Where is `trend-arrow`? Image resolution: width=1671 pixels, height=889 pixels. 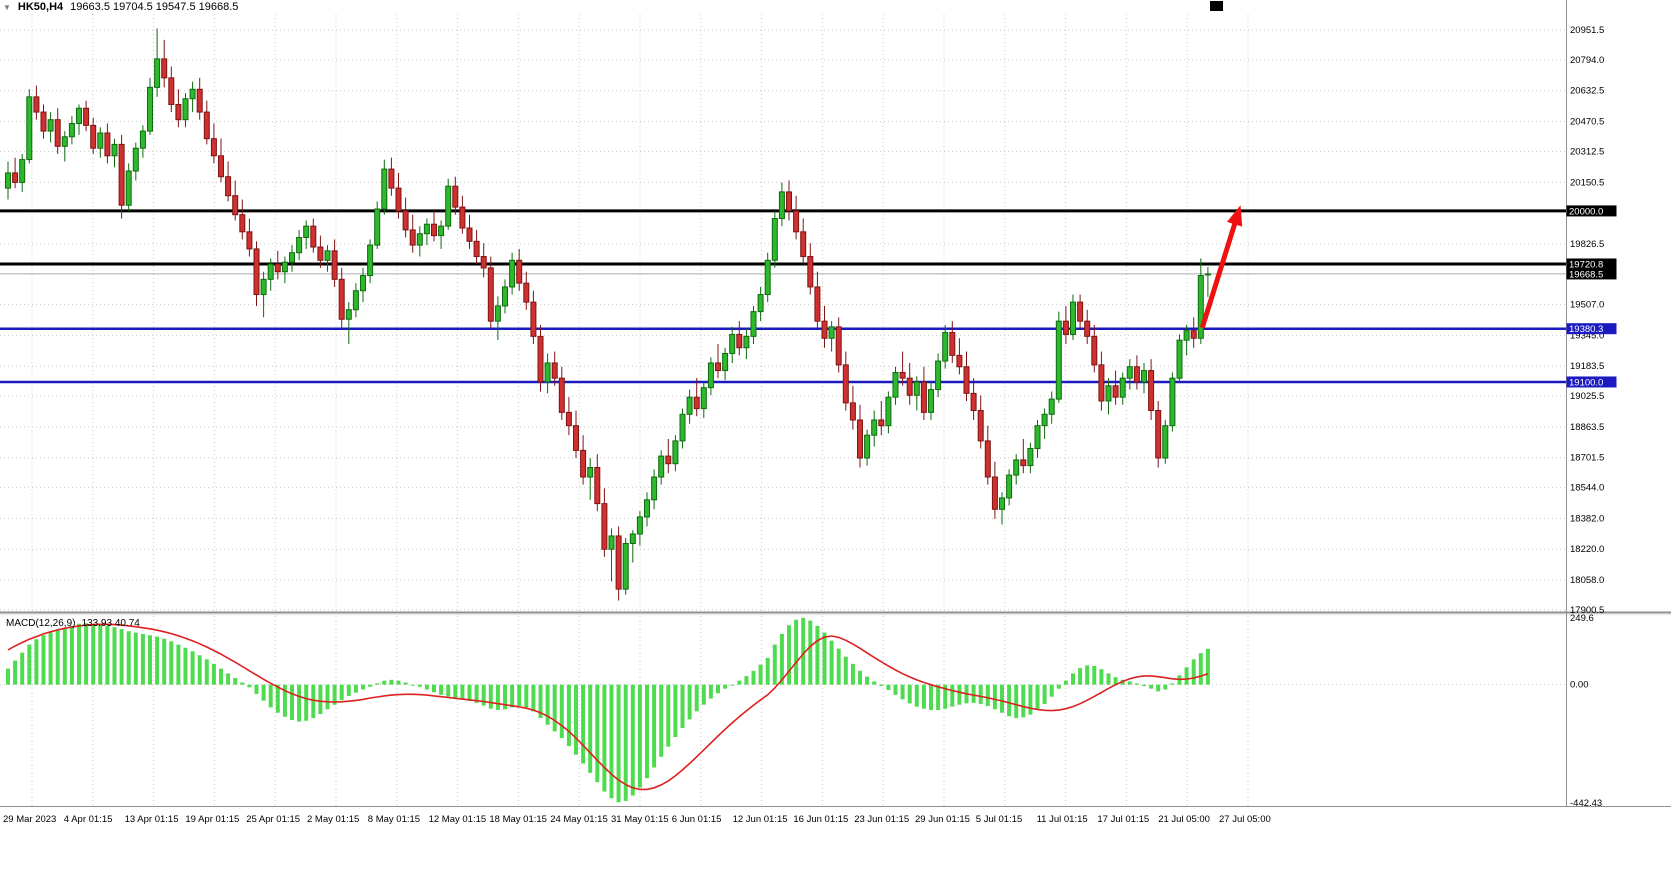
trend-arrow is located at coordinates (1221, 267).